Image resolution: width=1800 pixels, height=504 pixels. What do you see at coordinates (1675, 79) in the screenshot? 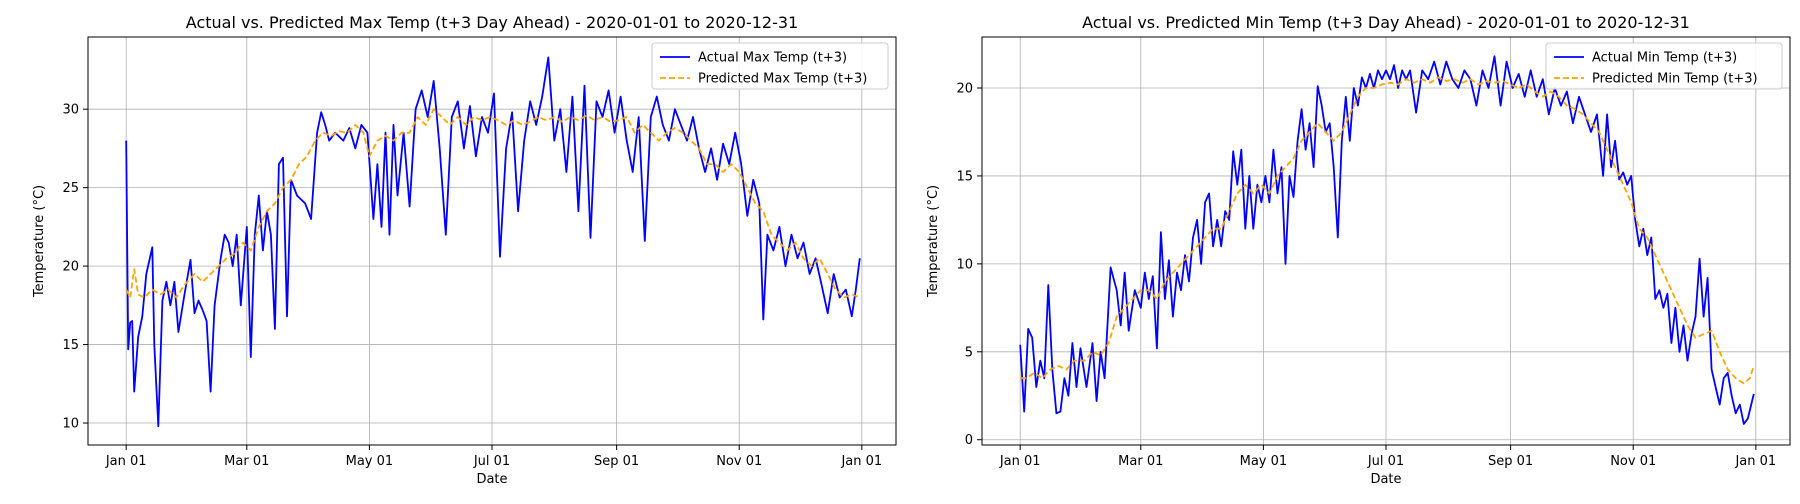
I see `legend-label: Predicted Min Temp (t+3)` at bounding box center [1675, 79].